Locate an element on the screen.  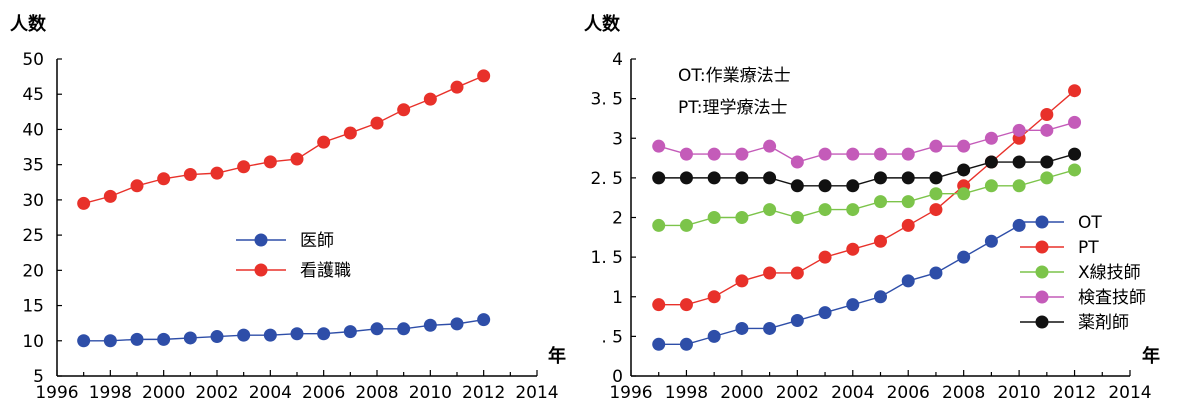
x-tick-label: 2004 is located at coordinates (852, 393).